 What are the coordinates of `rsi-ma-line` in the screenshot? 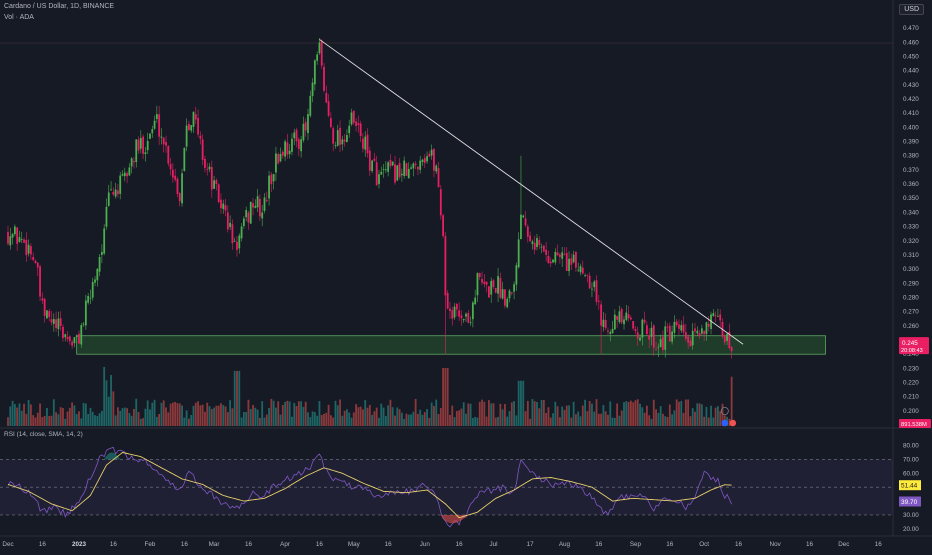 It's located at (369, 485).